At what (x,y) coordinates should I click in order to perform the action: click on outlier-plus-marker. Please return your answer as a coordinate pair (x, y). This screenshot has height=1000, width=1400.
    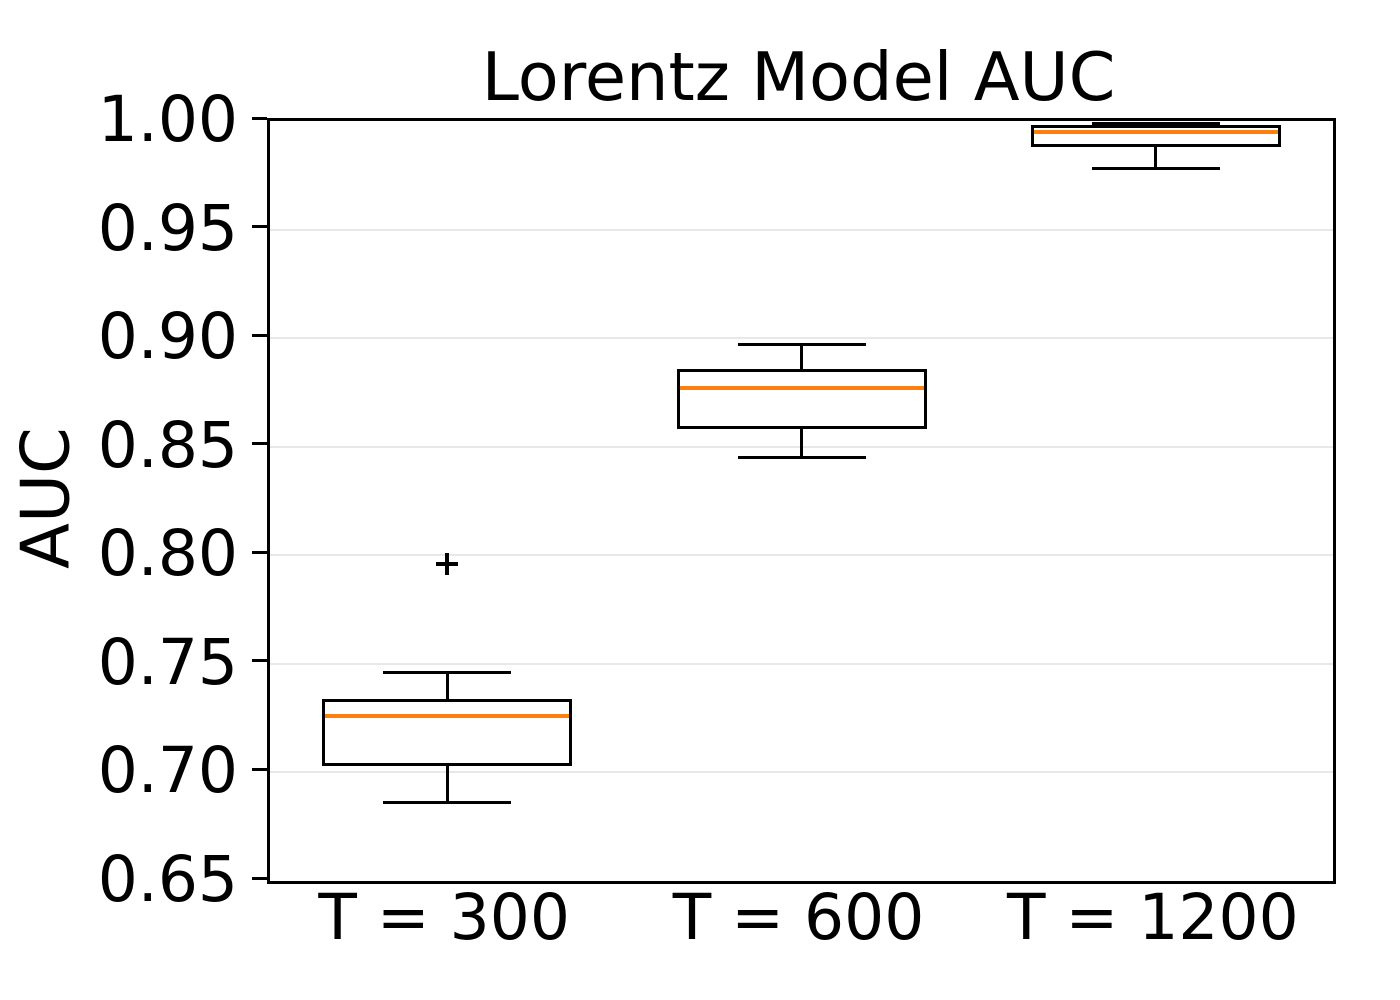
    Looking at the image, I should click on (447, 563).